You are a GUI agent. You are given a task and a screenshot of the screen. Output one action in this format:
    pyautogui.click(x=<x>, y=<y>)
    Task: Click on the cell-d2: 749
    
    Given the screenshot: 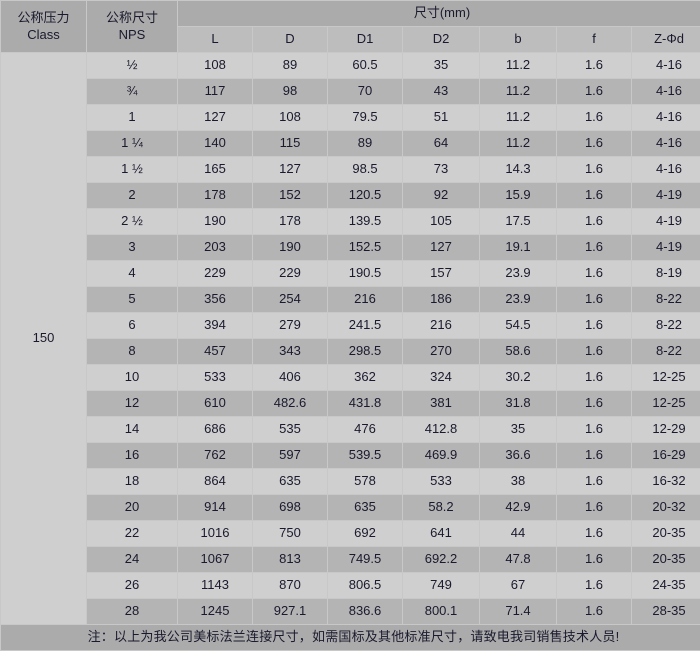 What is the action you would take?
    pyautogui.click(x=441, y=585)
    